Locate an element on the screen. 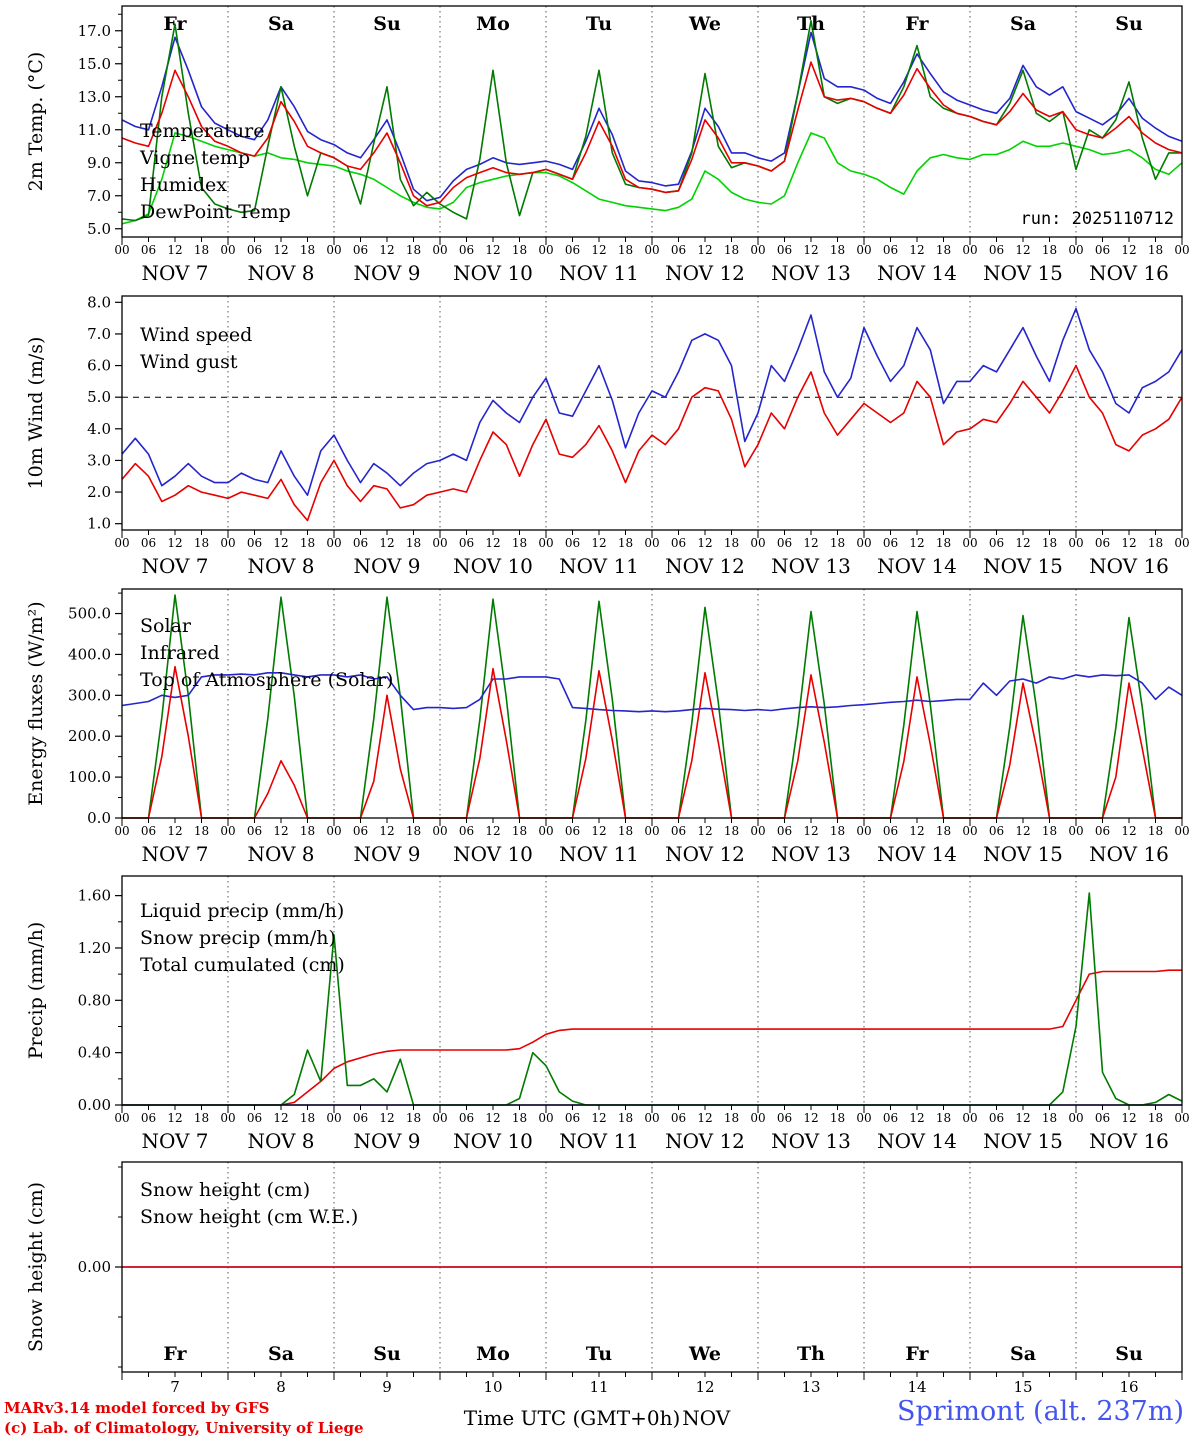  legend-vigne-temp: Vigne temp is located at coordinates (194, 158).